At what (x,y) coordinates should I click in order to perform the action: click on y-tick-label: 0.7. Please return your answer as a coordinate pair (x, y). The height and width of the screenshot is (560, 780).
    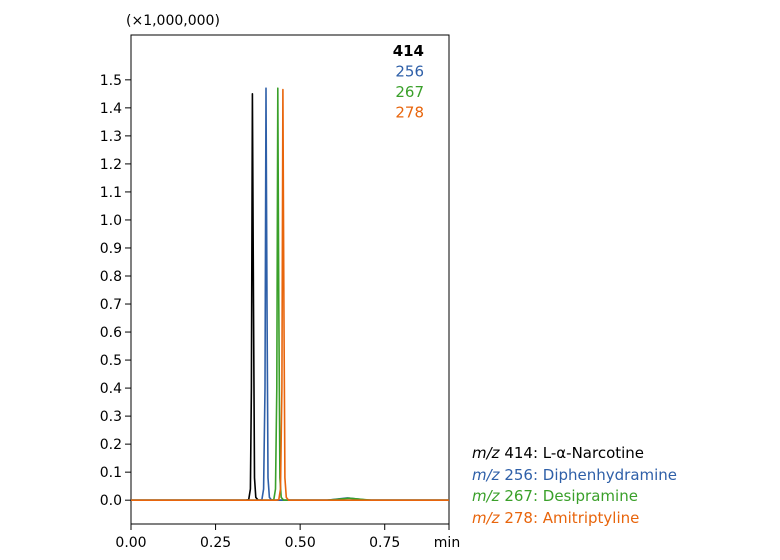
    Looking at the image, I should click on (111, 305).